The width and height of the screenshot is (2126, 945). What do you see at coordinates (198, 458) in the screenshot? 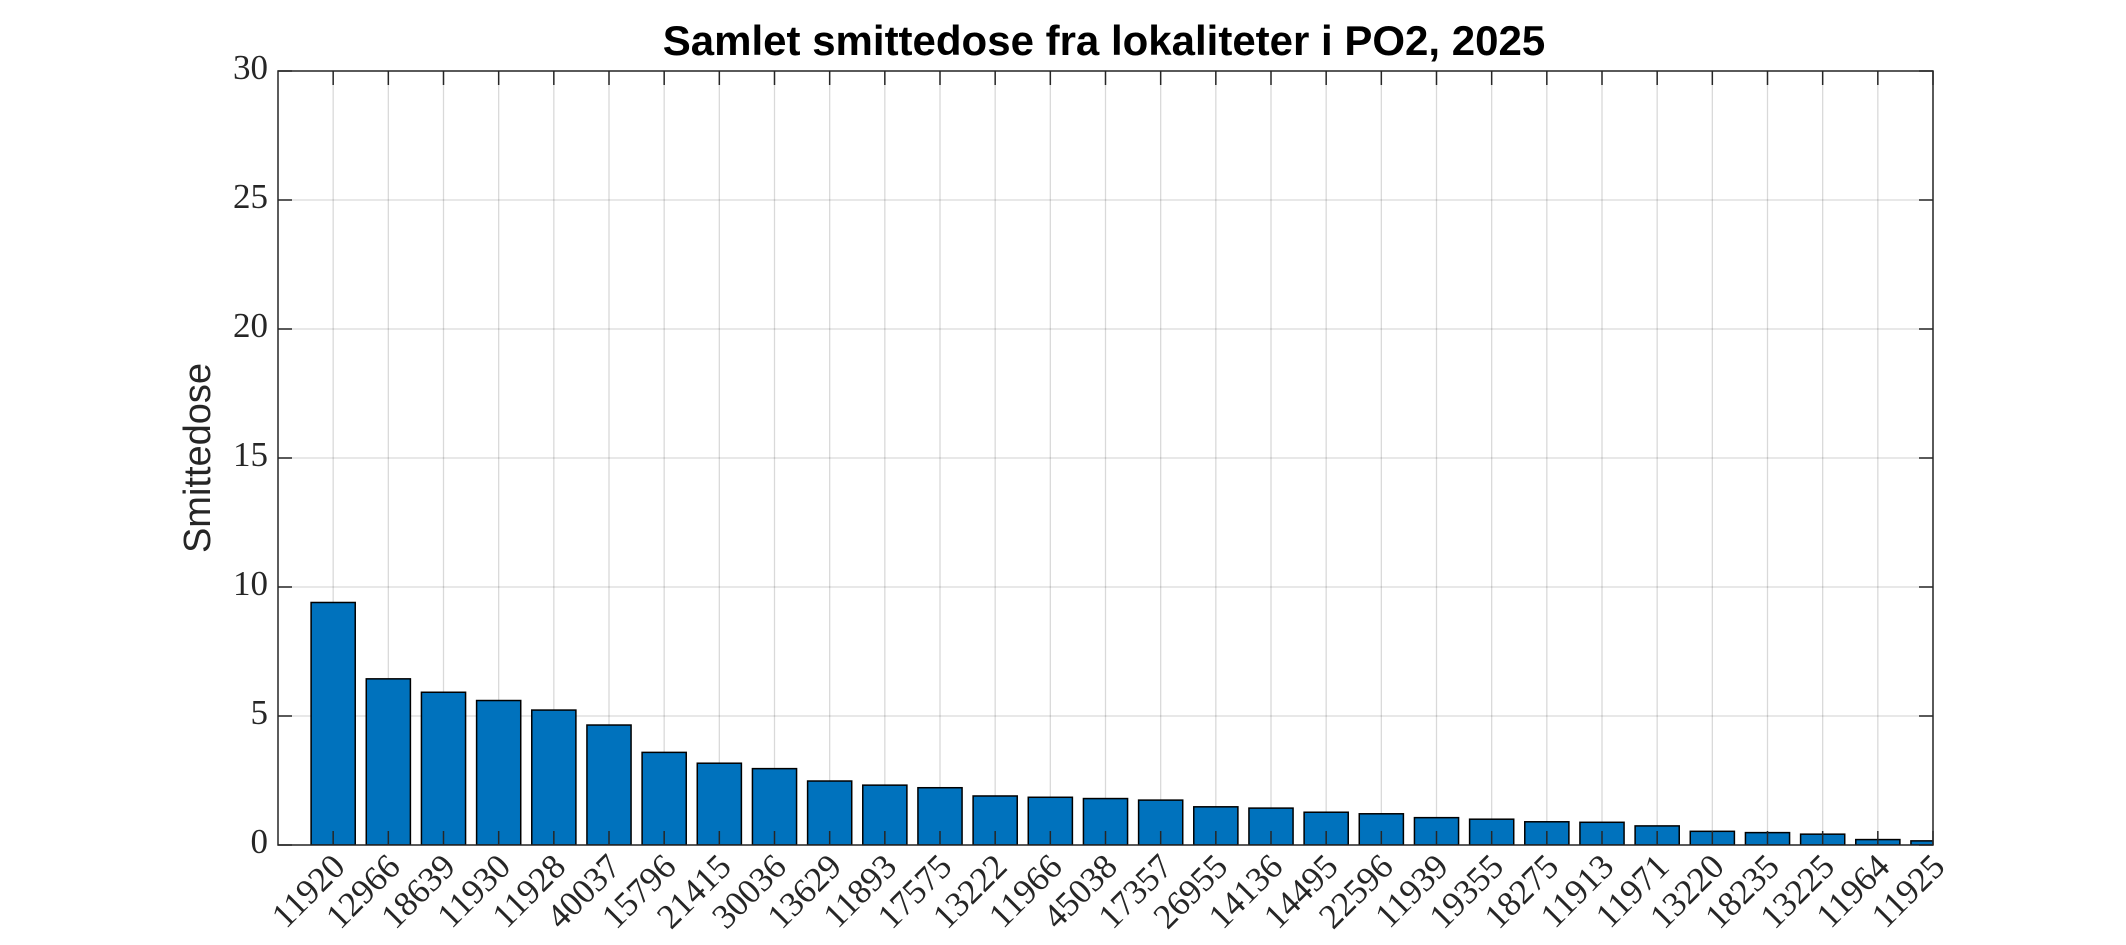
I see `y-axis-label: Smittedose` at bounding box center [198, 458].